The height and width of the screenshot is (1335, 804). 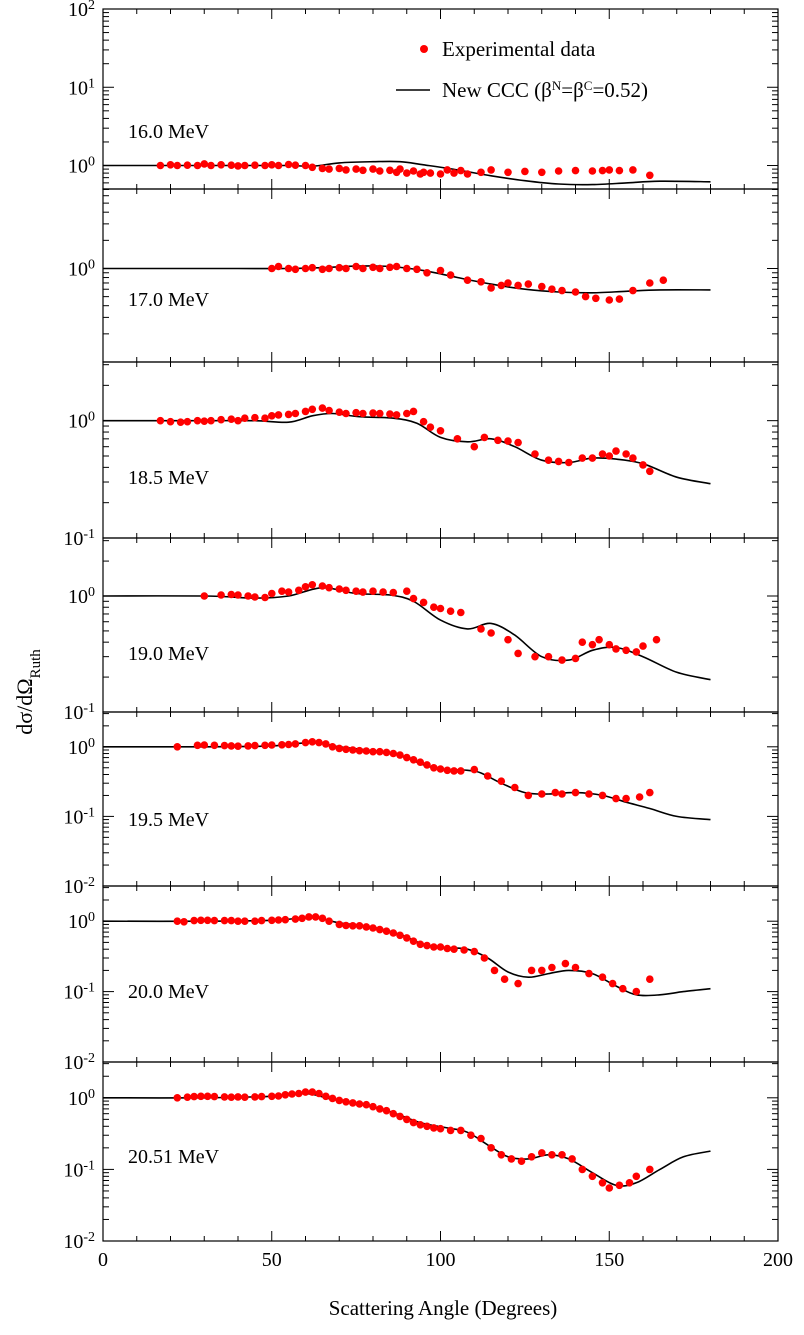 I want to click on y-tick-label: 10⁻¹, so click(x=79, y=992).